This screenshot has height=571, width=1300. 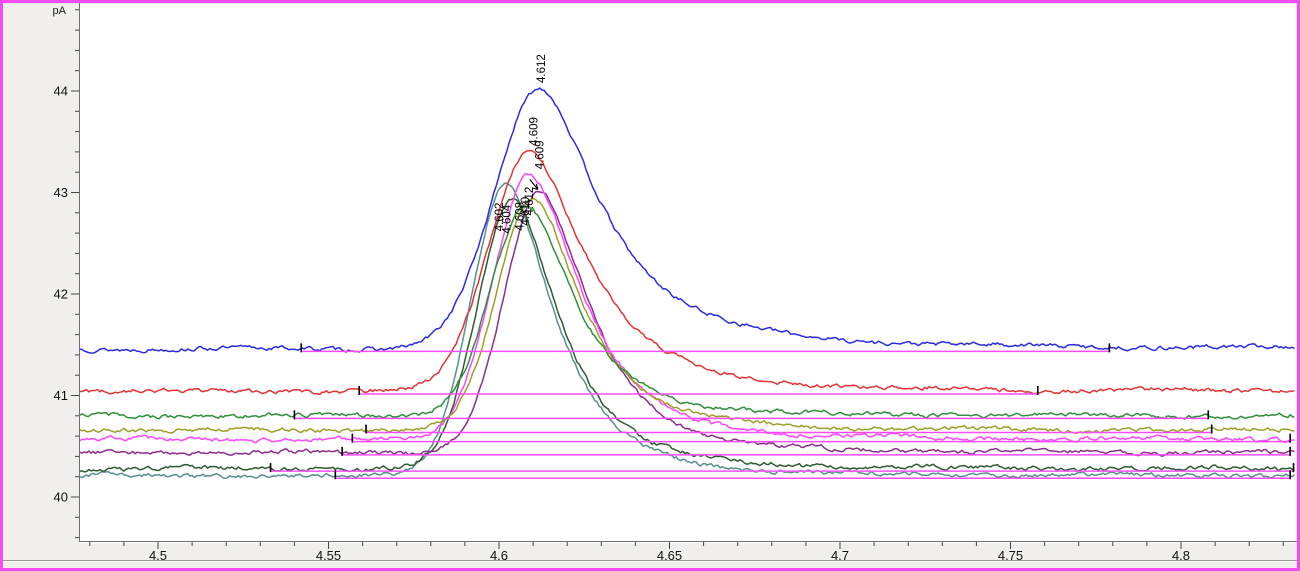 What do you see at coordinates (359, 390) in the screenshot?
I see `integration-start-marker-signal-2-red` at bounding box center [359, 390].